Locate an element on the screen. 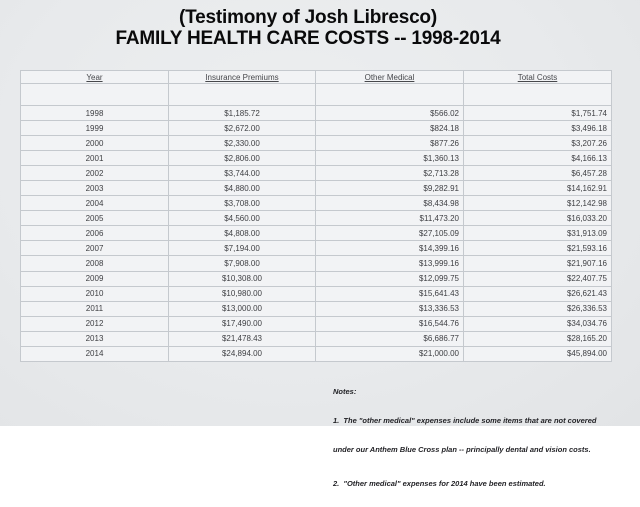 The height and width of the screenshot is (507, 640). year-cell: 1998 is located at coordinates (94, 113).